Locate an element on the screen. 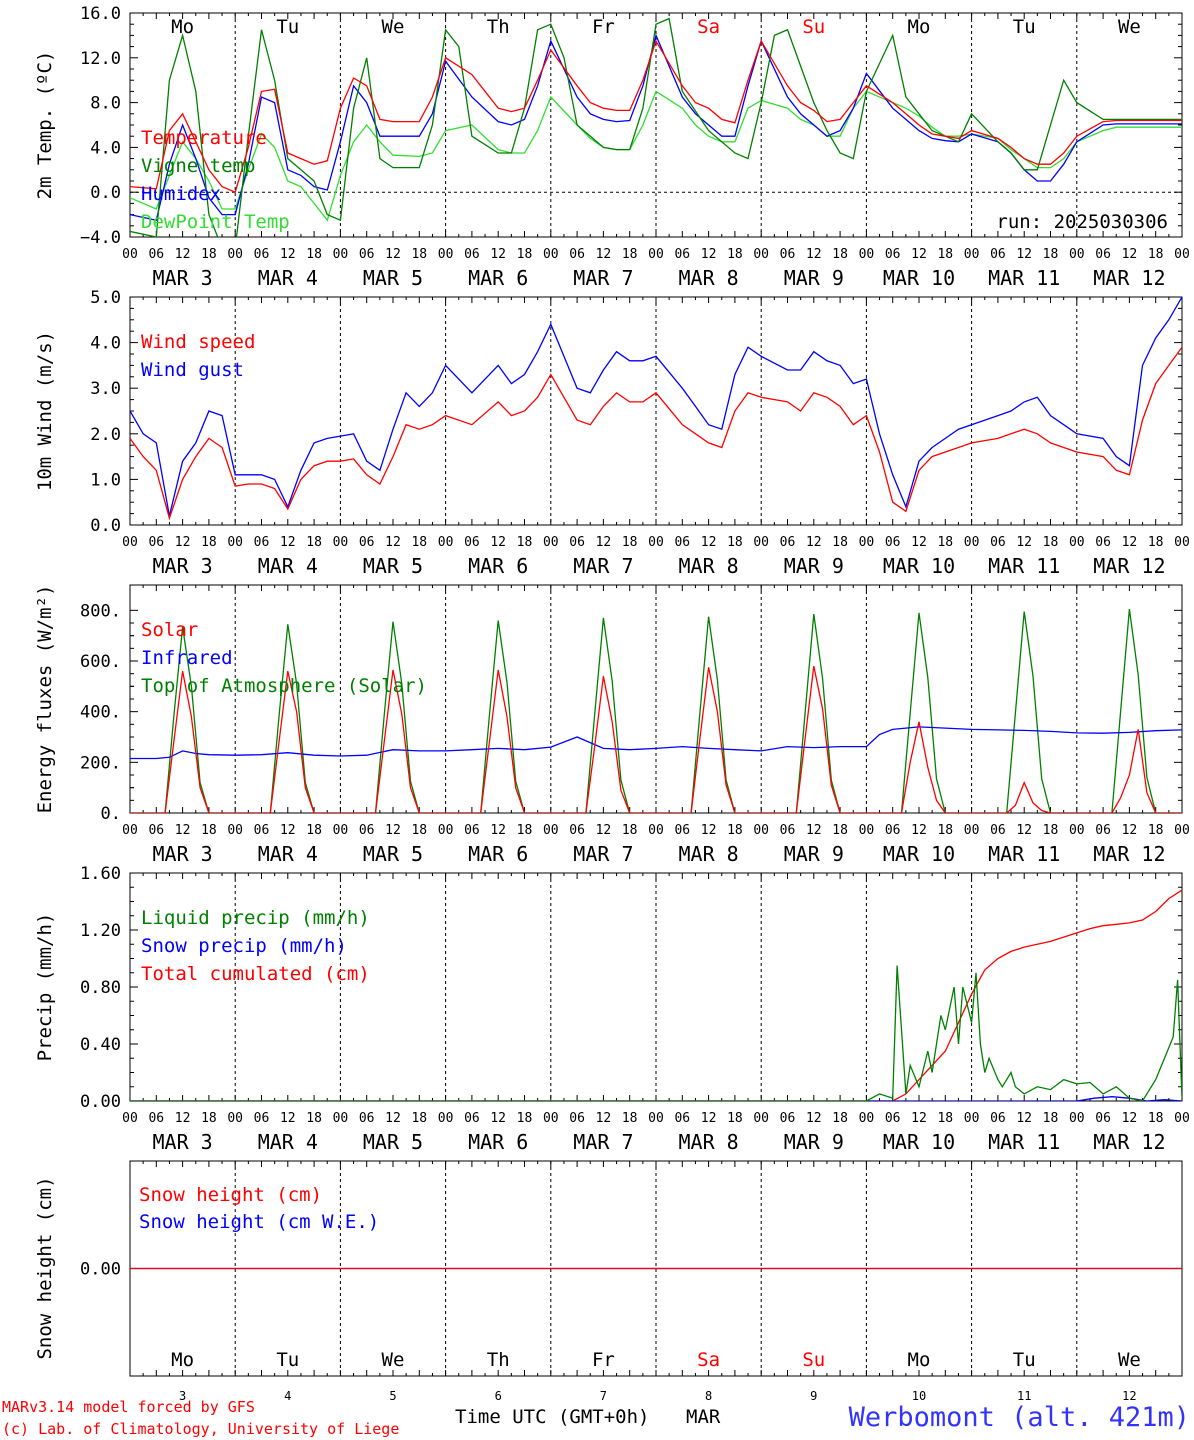  series-line-dewpoint-temp is located at coordinates (656, 156).